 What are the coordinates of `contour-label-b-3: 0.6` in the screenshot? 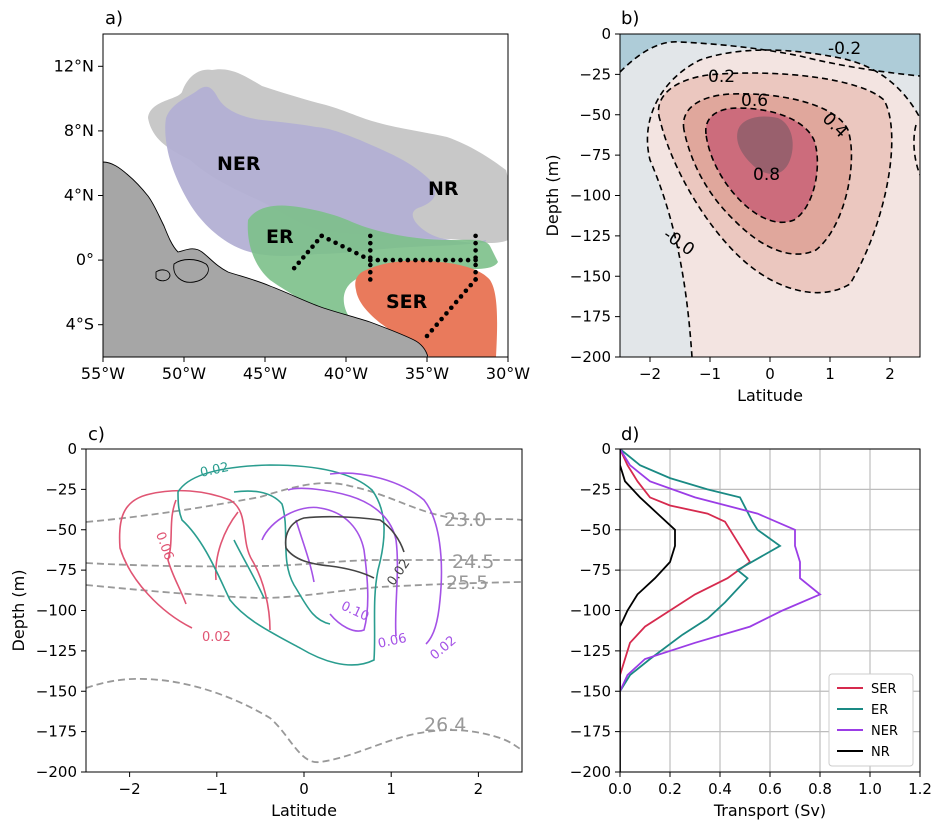 It's located at (754, 101).